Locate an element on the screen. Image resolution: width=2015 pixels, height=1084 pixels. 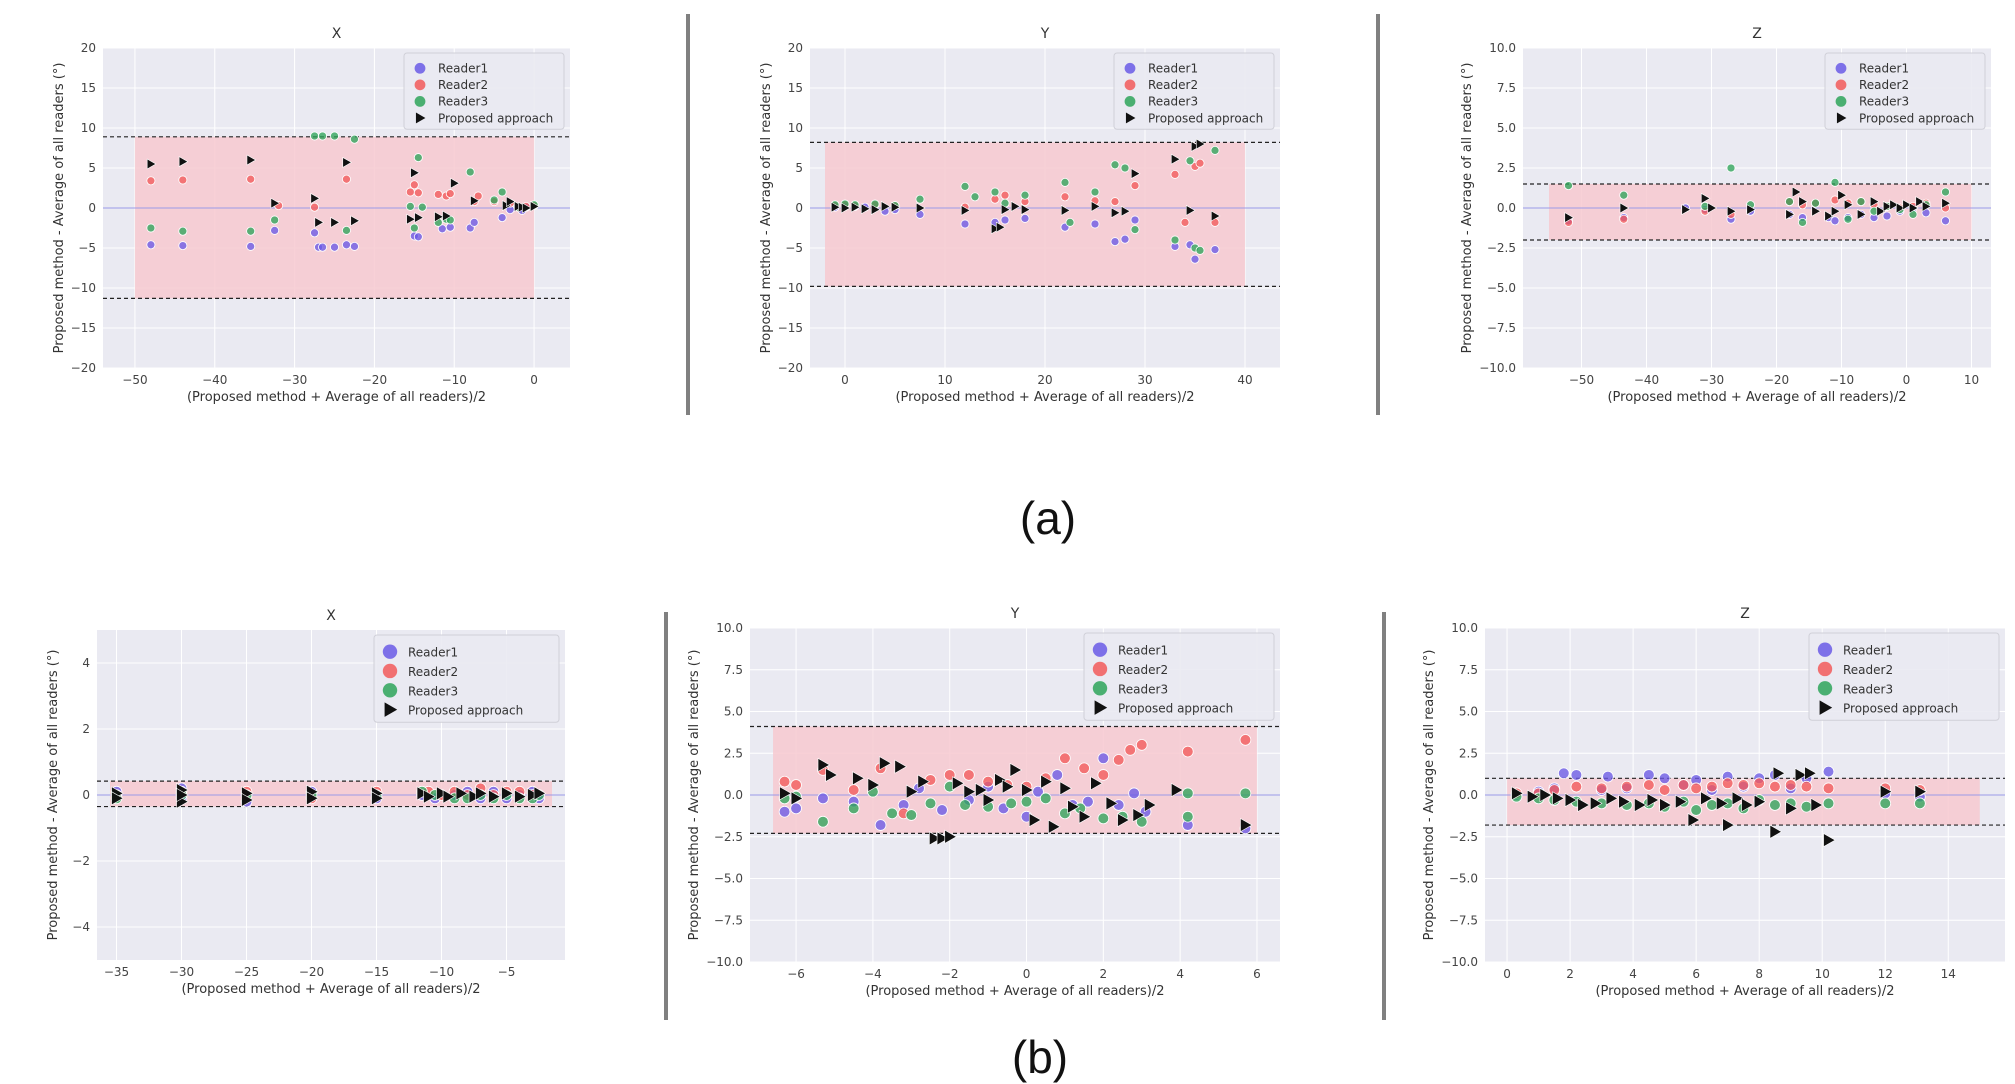
legend-label: Reader1 is located at coordinates (1173, 69).